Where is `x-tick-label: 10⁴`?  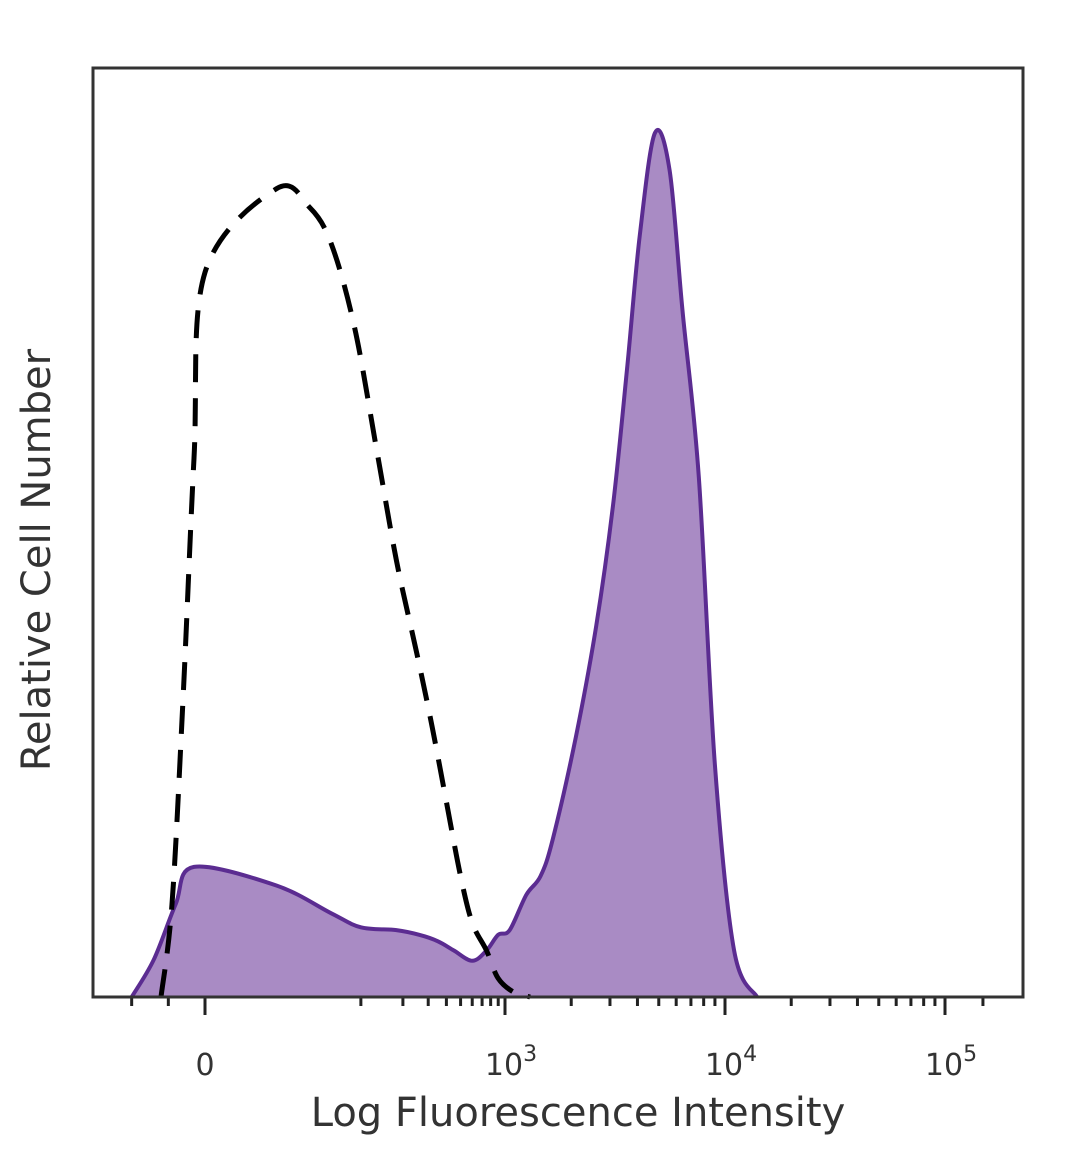 x-tick-label: 10⁴ is located at coordinates (731, 1062).